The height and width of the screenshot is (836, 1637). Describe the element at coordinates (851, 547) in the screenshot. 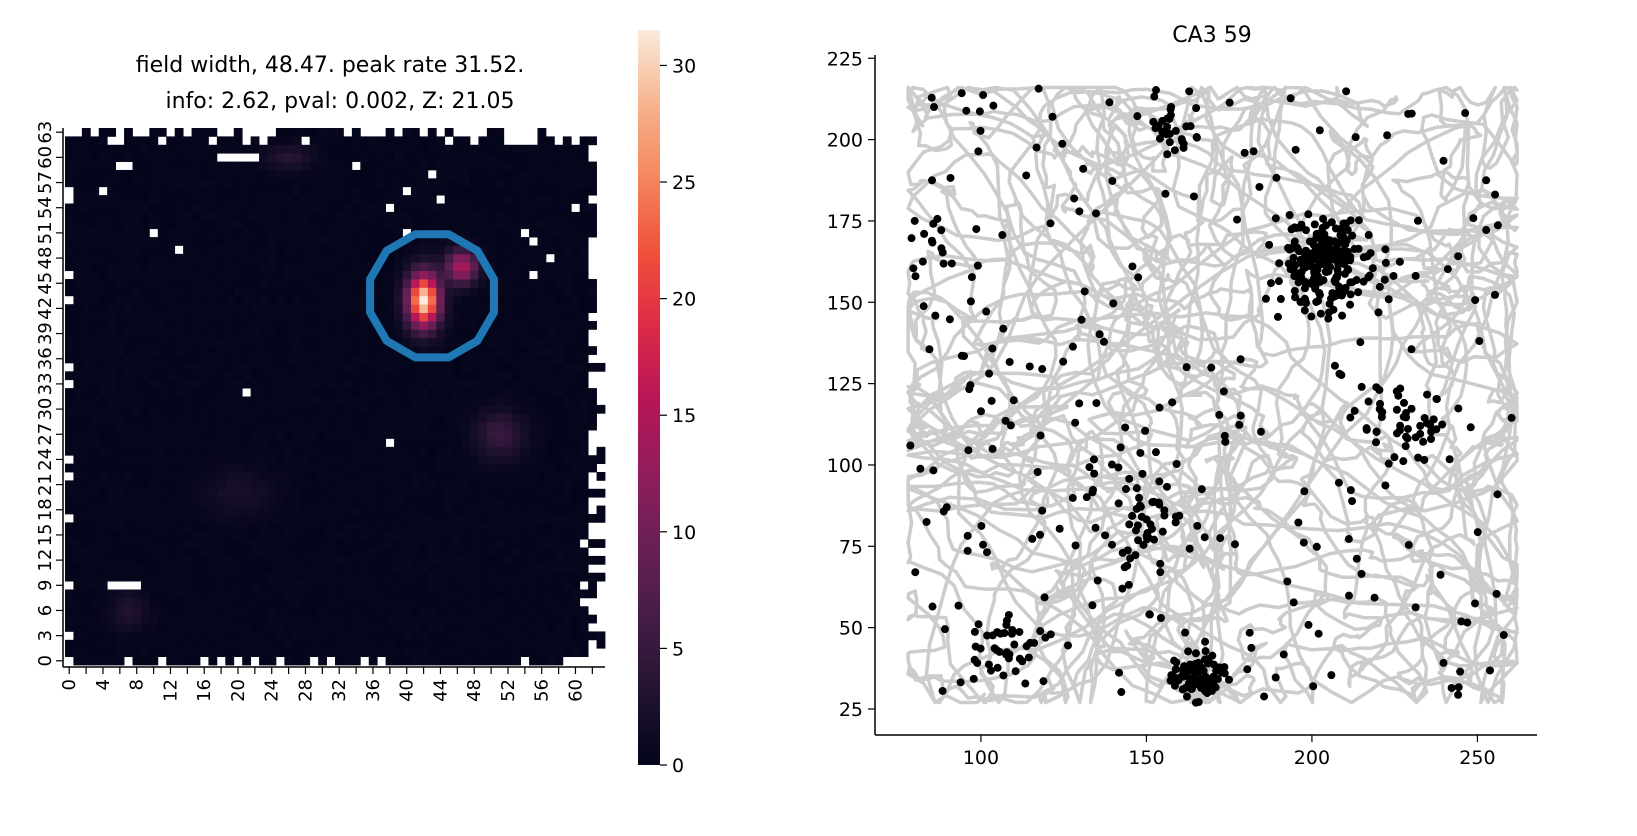

I see `y-tick-label: 75` at that location.